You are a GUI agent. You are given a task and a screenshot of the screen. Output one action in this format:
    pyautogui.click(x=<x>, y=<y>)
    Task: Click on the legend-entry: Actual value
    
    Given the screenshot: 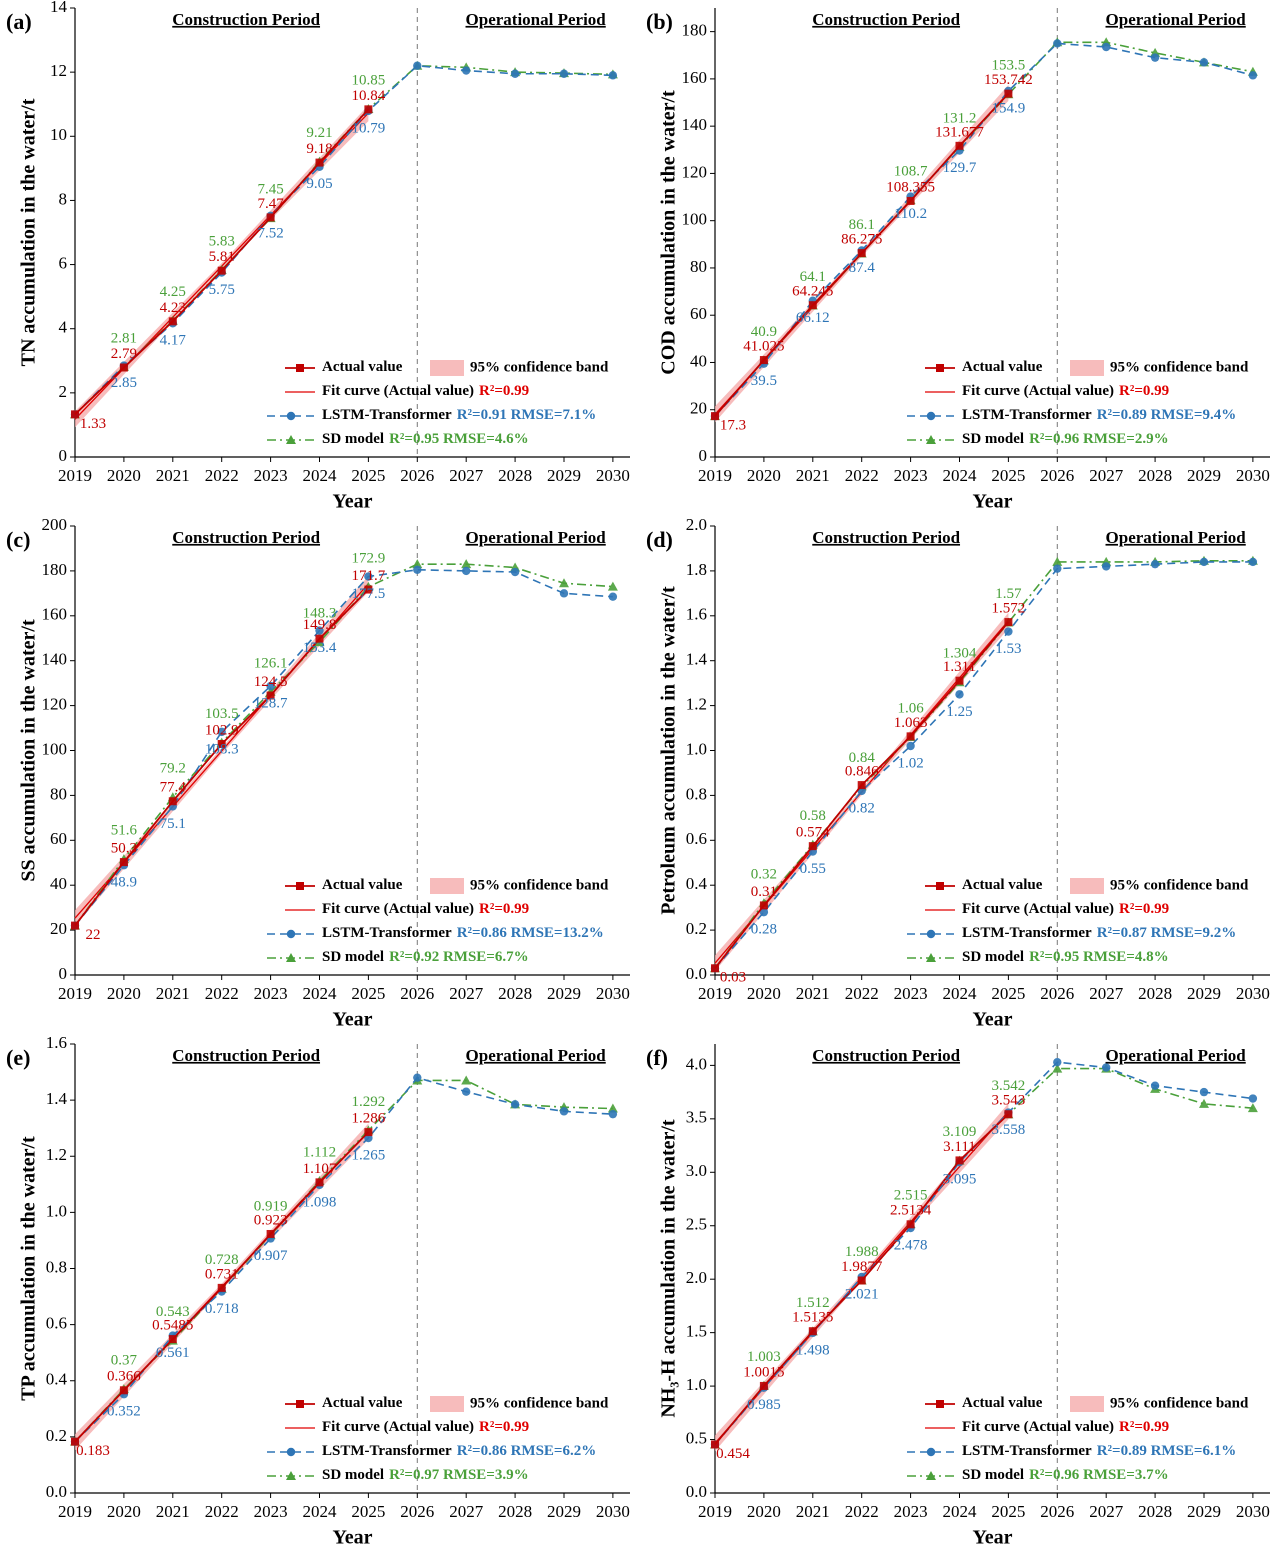 What is the action you would take?
    pyautogui.click(x=362, y=367)
    